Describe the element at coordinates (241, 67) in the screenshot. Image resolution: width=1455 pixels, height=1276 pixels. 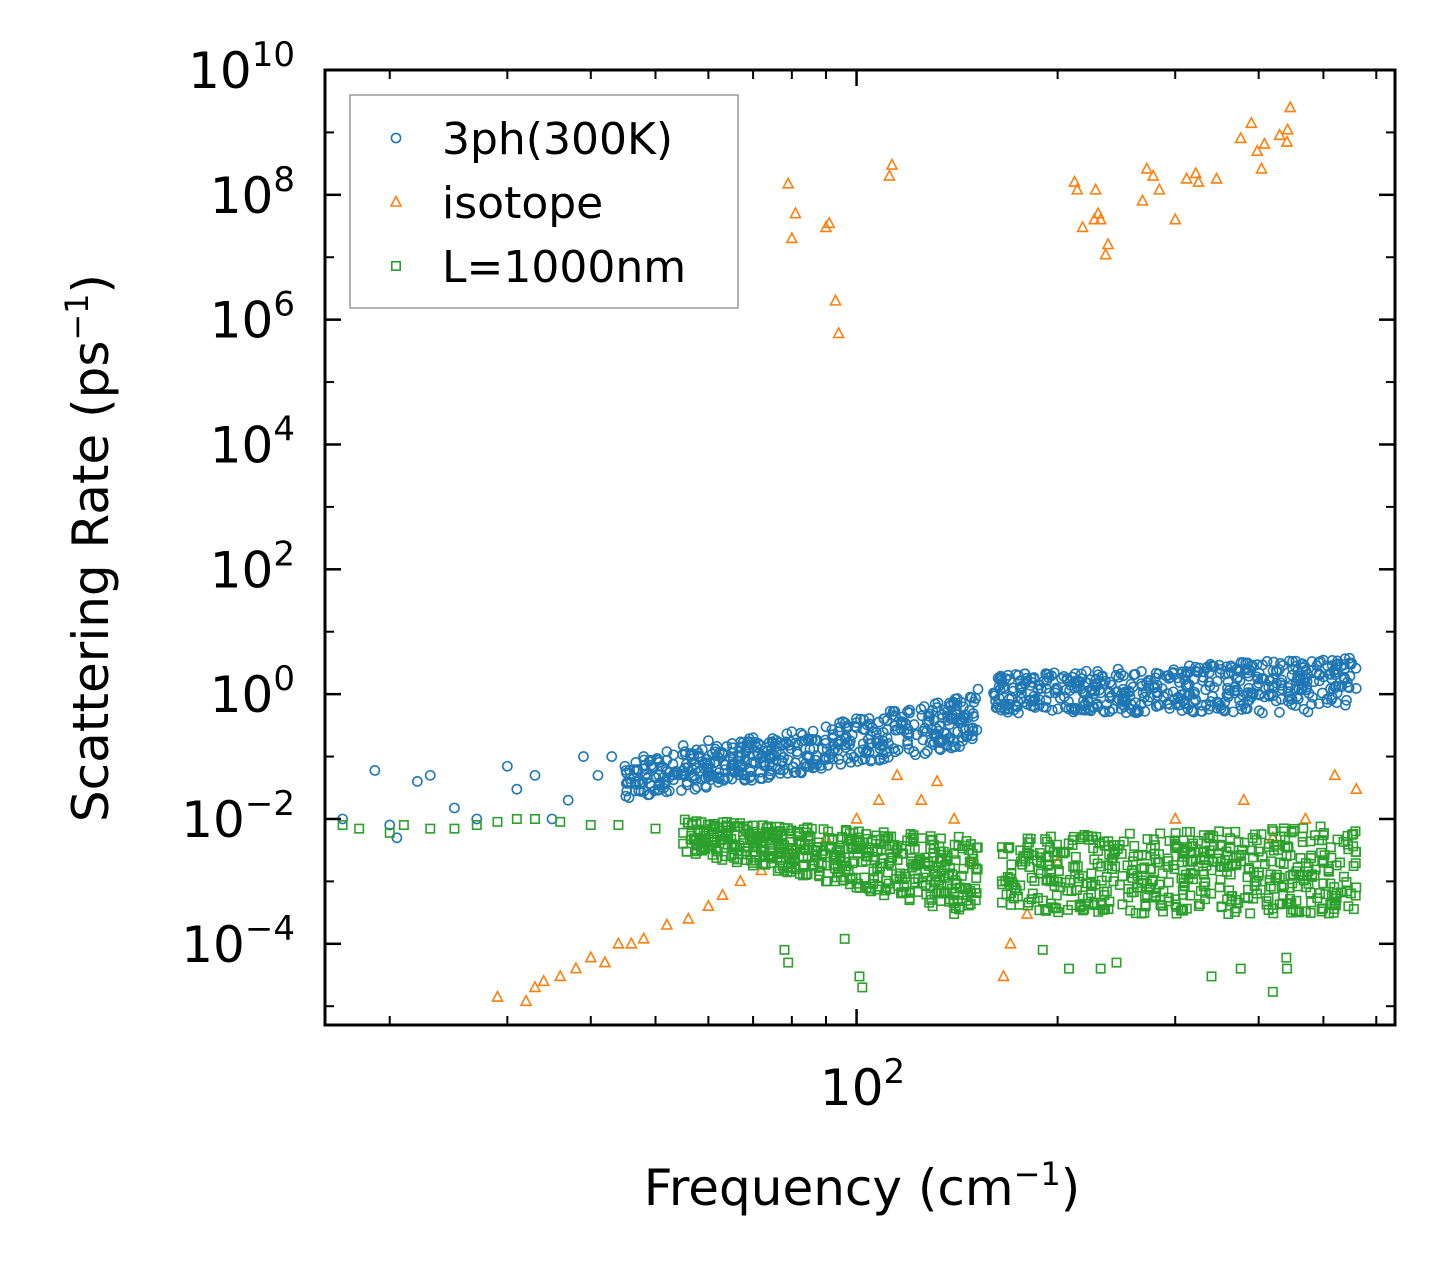
I see `y-tick-label: 10¹⁰` at that location.